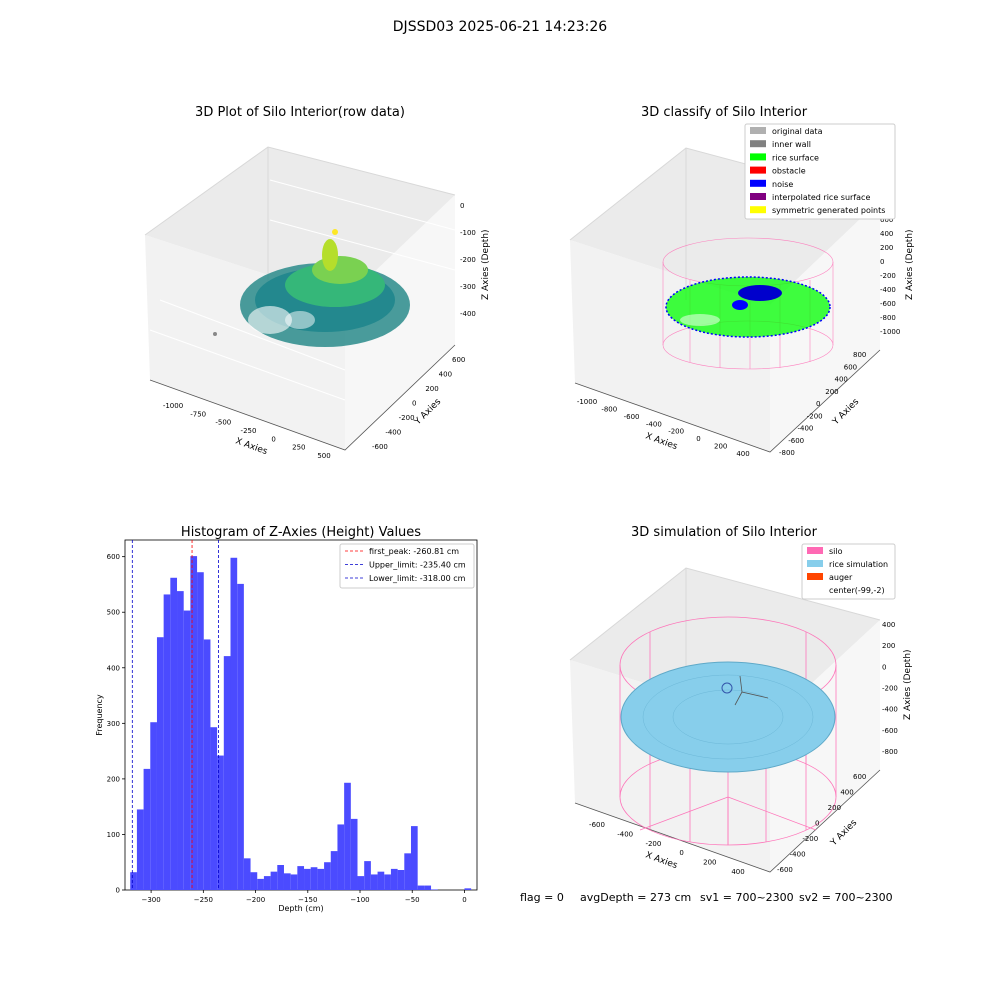  Describe the element at coordinates (251, 446) in the screenshot. I see `panel-raw-xlabel: X Axies` at that location.